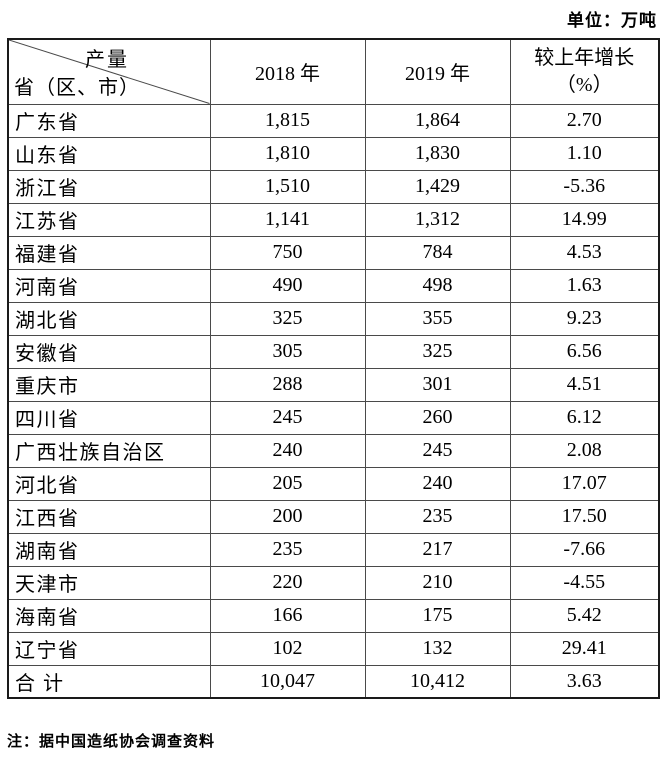 This screenshot has width=661, height=759. Describe the element at coordinates (109, 648) in the screenshot. I see `province-cell: 辽宁省` at that location.